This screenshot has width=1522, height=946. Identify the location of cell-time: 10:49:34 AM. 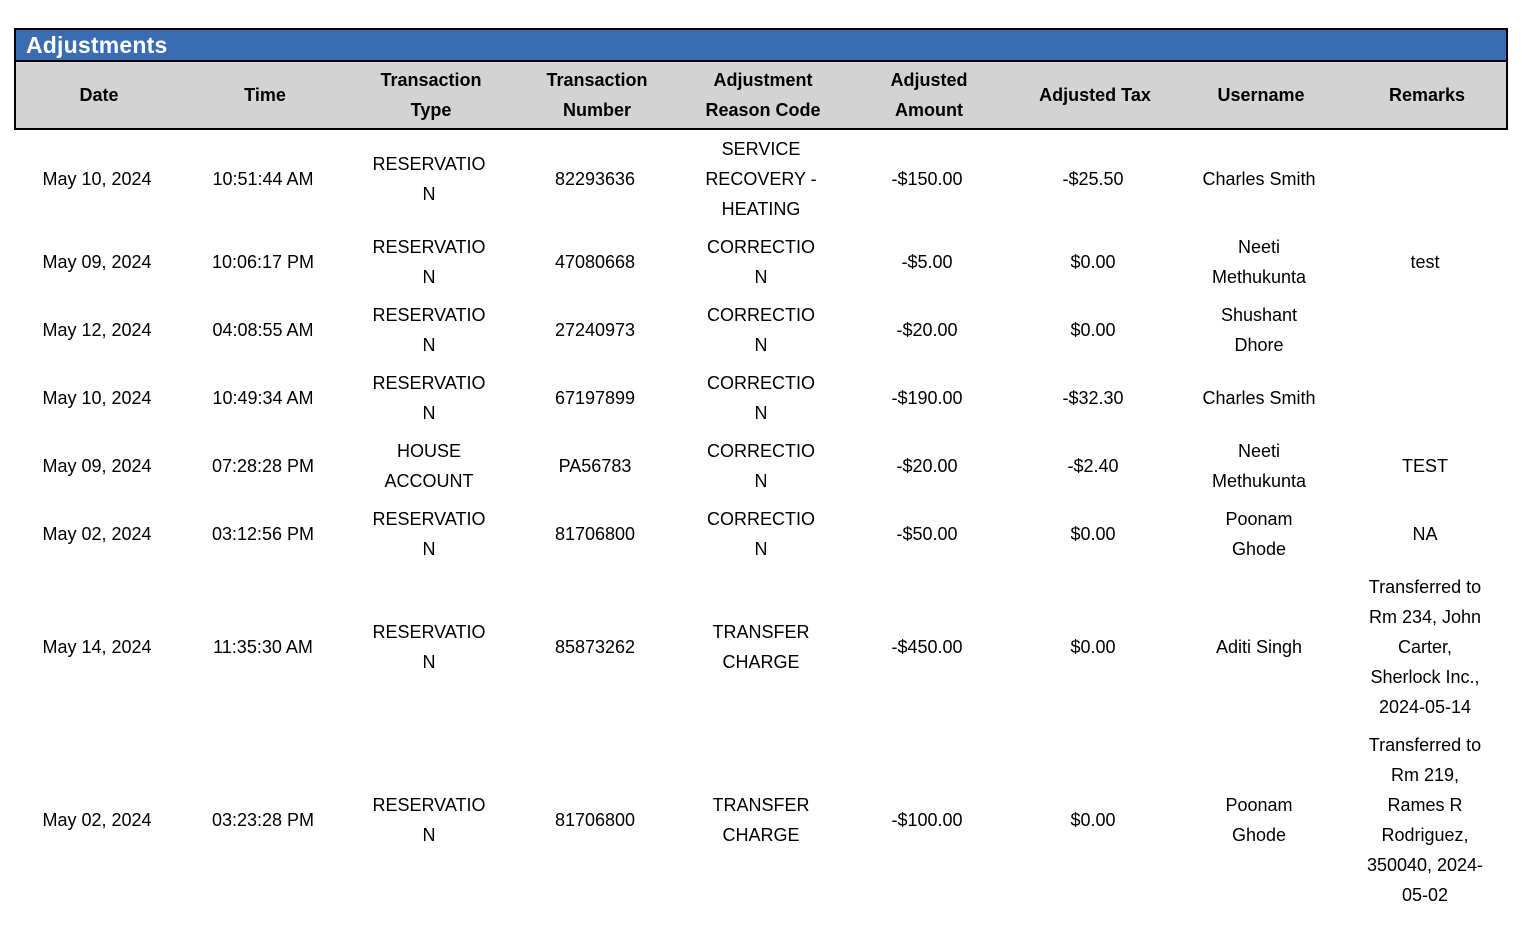
(263, 398).